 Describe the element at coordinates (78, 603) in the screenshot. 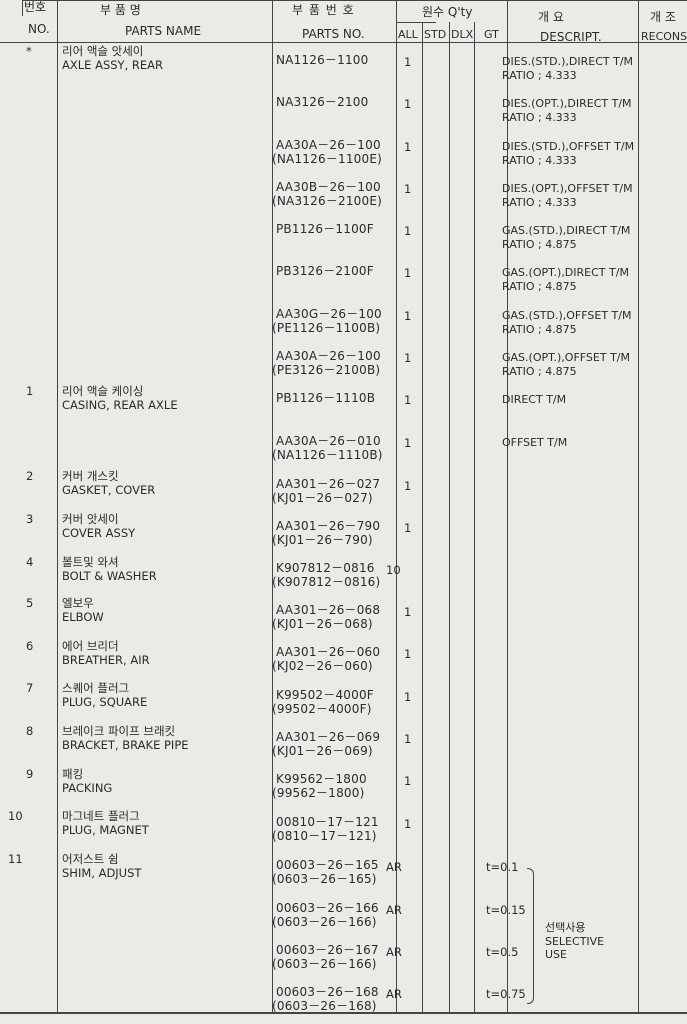

I see `item-name-kr: 엘보우` at that location.